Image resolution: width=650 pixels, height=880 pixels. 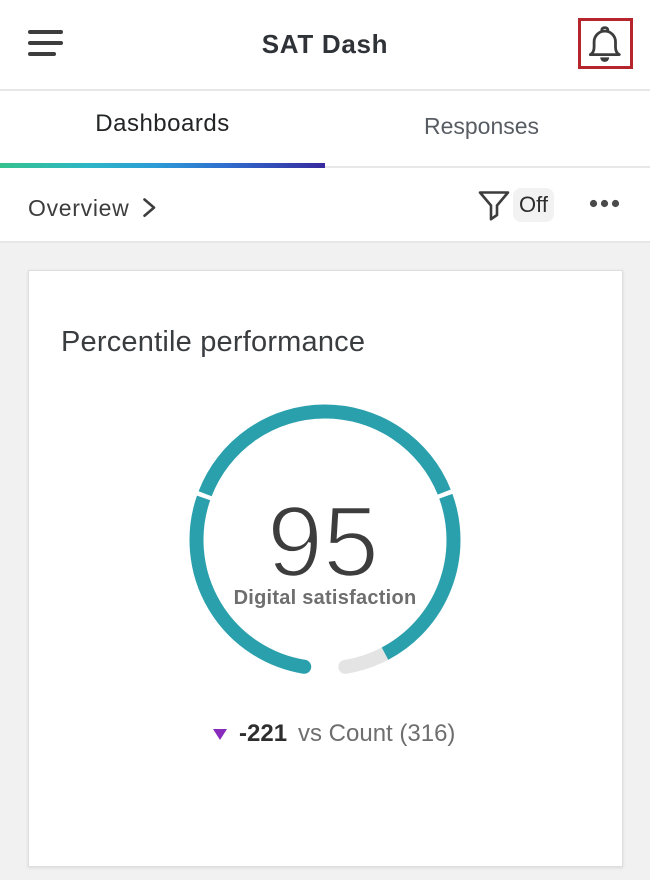 What do you see at coordinates (323, 542) in the screenshot?
I see `svg-text: 95` at bounding box center [323, 542].